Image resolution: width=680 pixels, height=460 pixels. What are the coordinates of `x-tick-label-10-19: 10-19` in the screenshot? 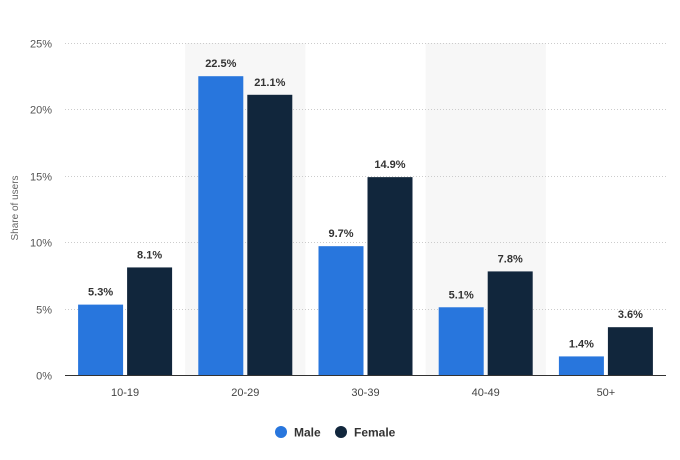 It's located at (125, 393).